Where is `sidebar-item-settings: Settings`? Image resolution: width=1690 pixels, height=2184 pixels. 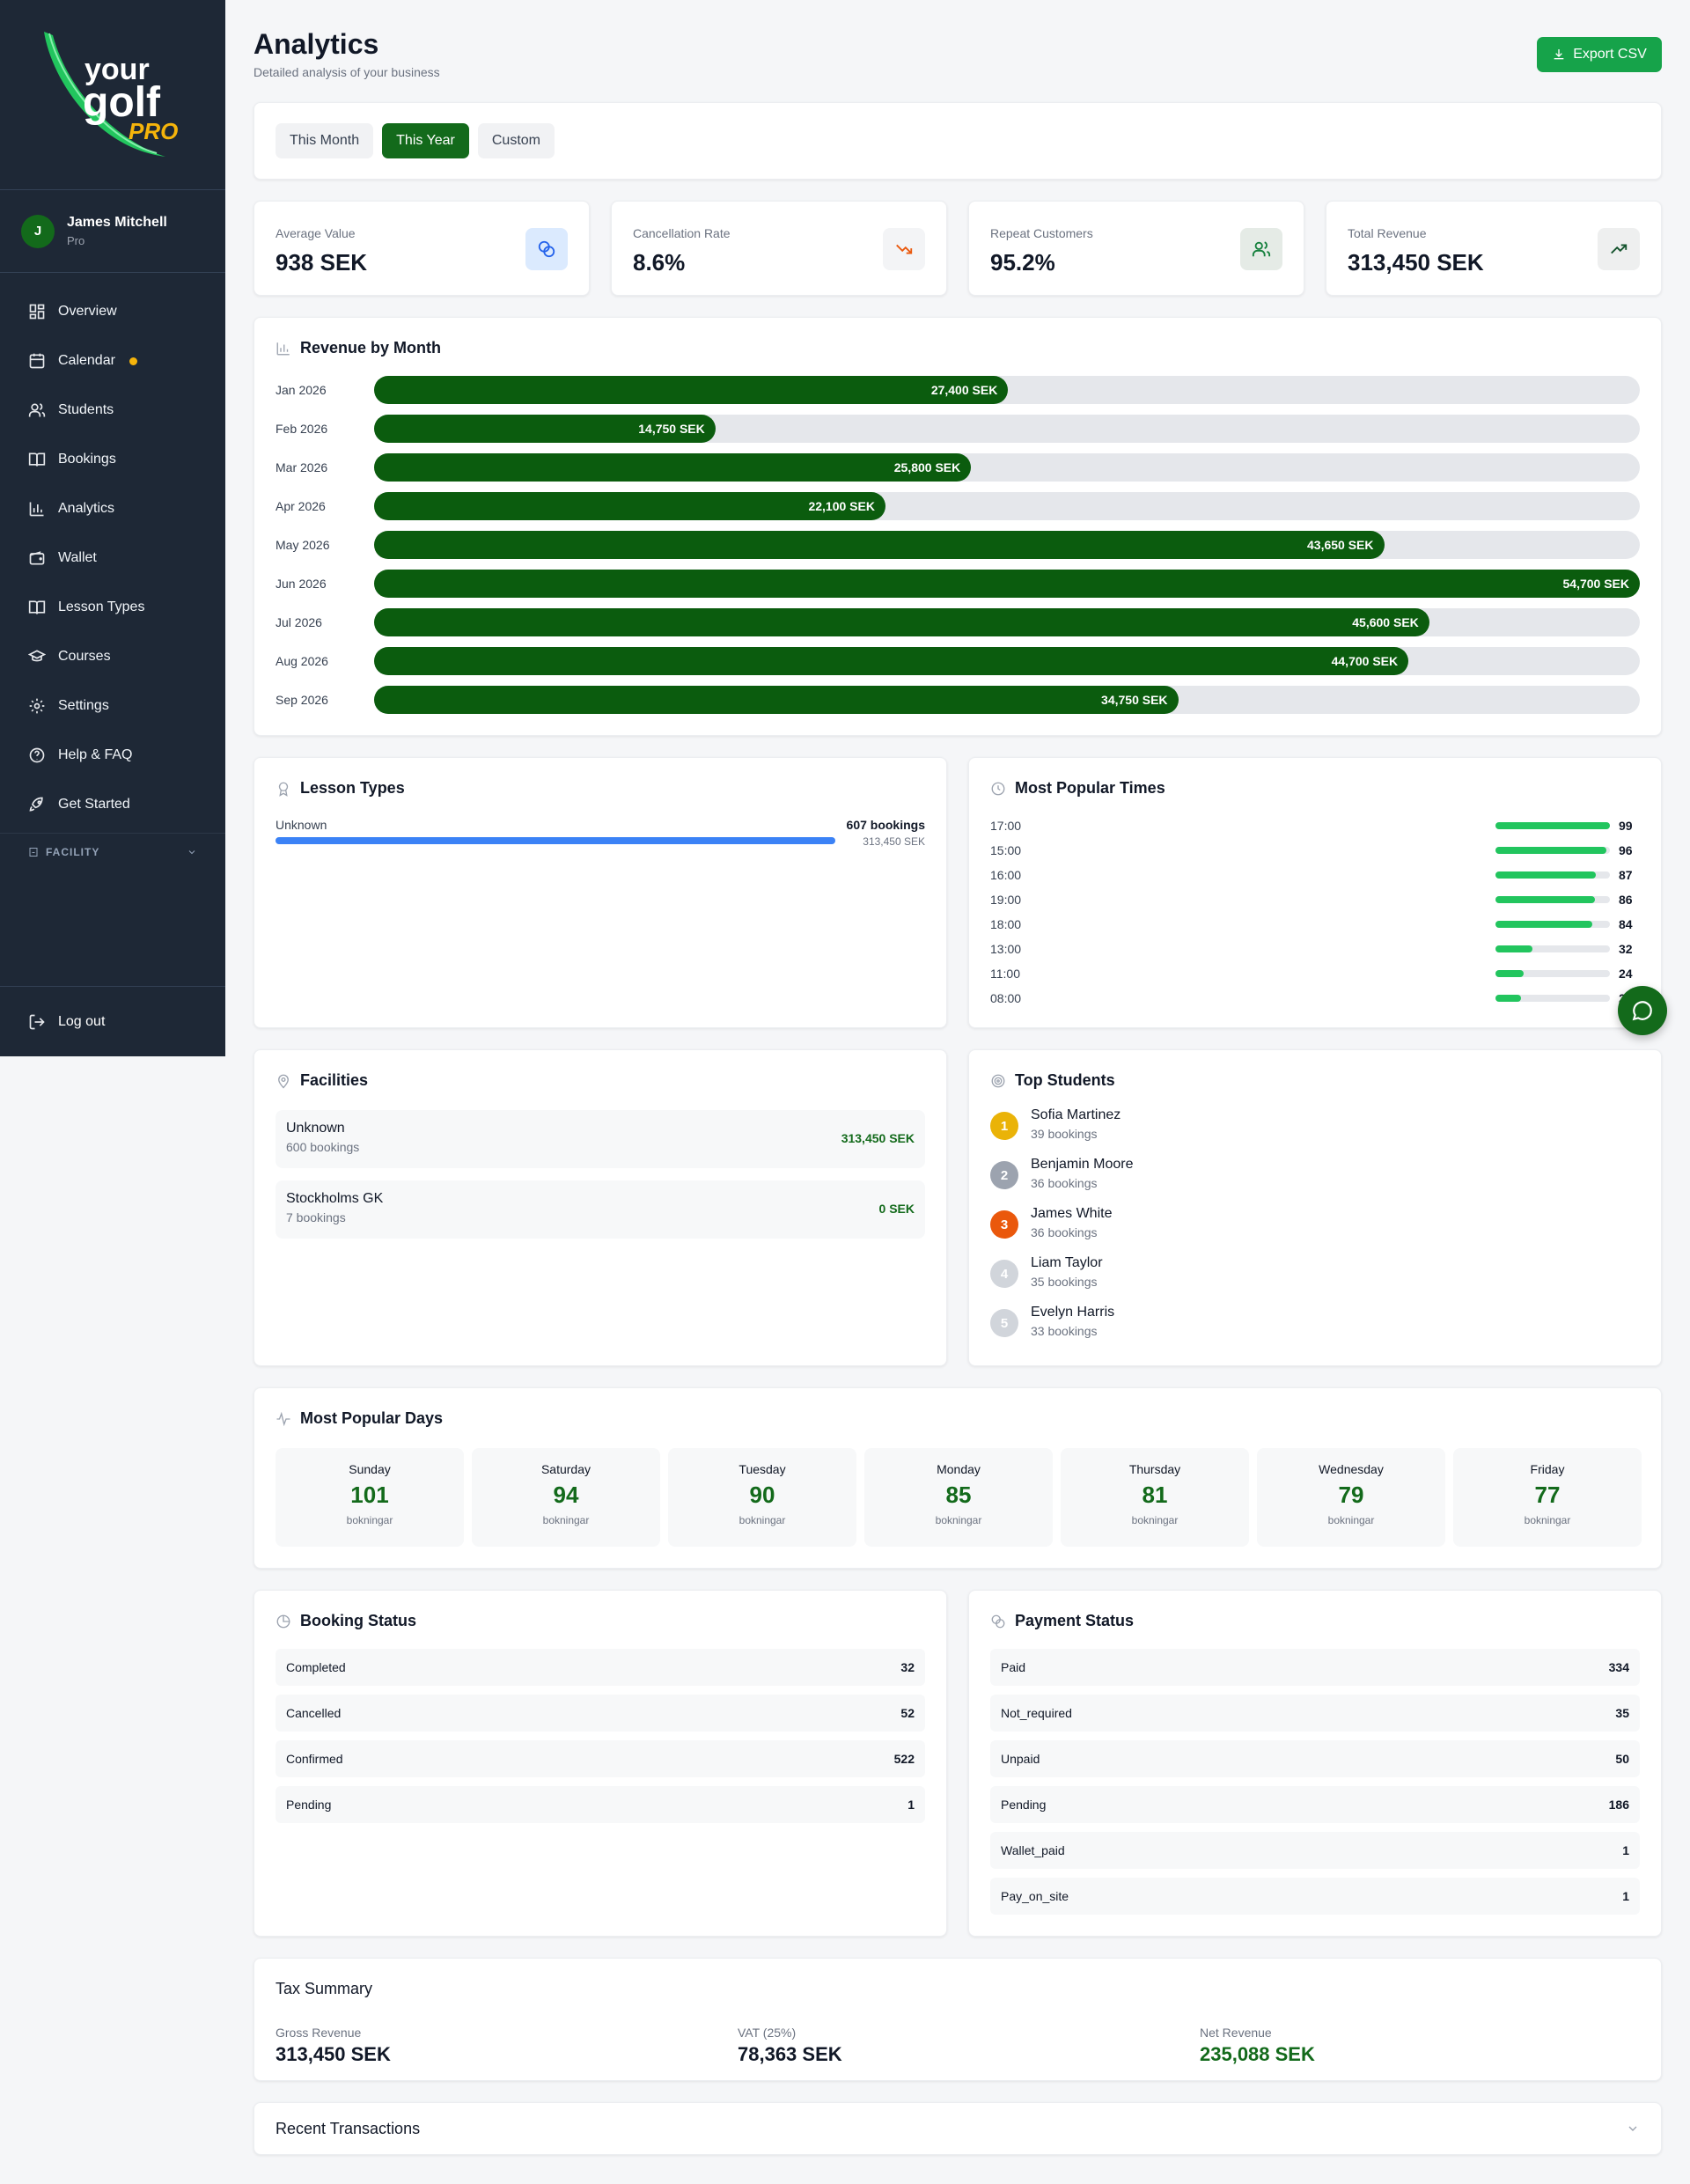
sidebar-item-settings: Settings is located at coordinates (113, 706).